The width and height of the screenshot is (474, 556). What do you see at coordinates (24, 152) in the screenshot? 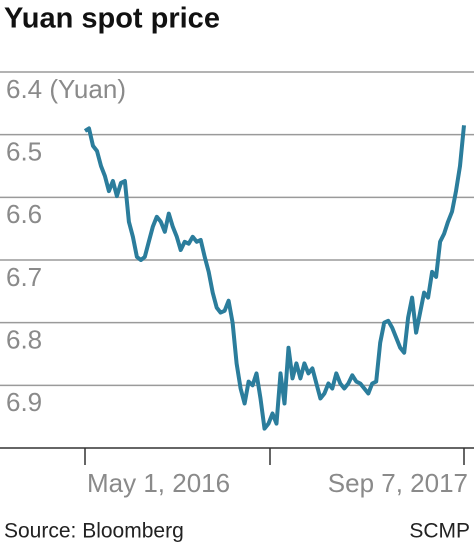
I see `y-tick-label: 6.5` at bounding box center [24, 152].